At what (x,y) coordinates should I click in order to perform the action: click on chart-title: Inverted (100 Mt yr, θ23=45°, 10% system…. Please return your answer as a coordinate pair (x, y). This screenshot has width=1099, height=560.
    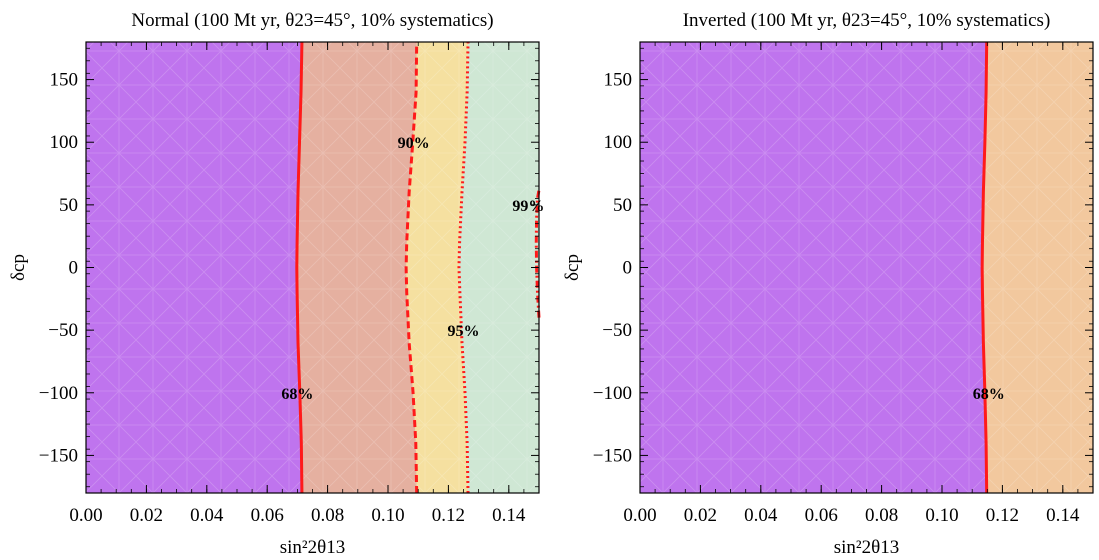
    Looking at the image, I should click on (867, 20).